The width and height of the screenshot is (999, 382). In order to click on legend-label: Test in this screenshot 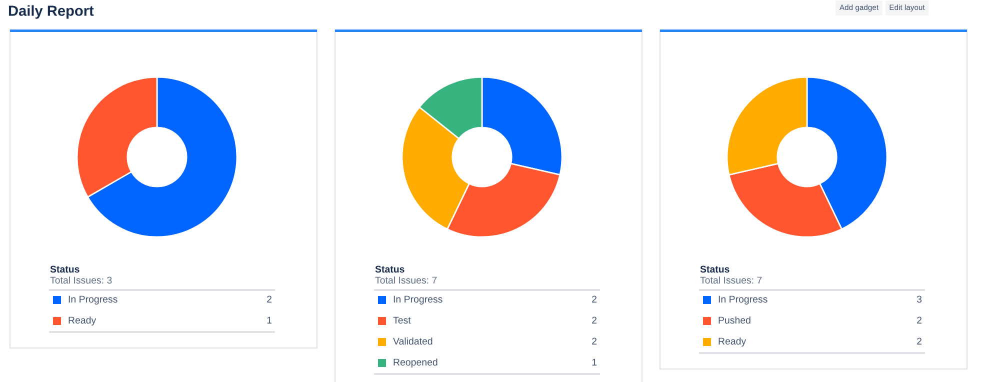, I will do `click(402, 320)`.